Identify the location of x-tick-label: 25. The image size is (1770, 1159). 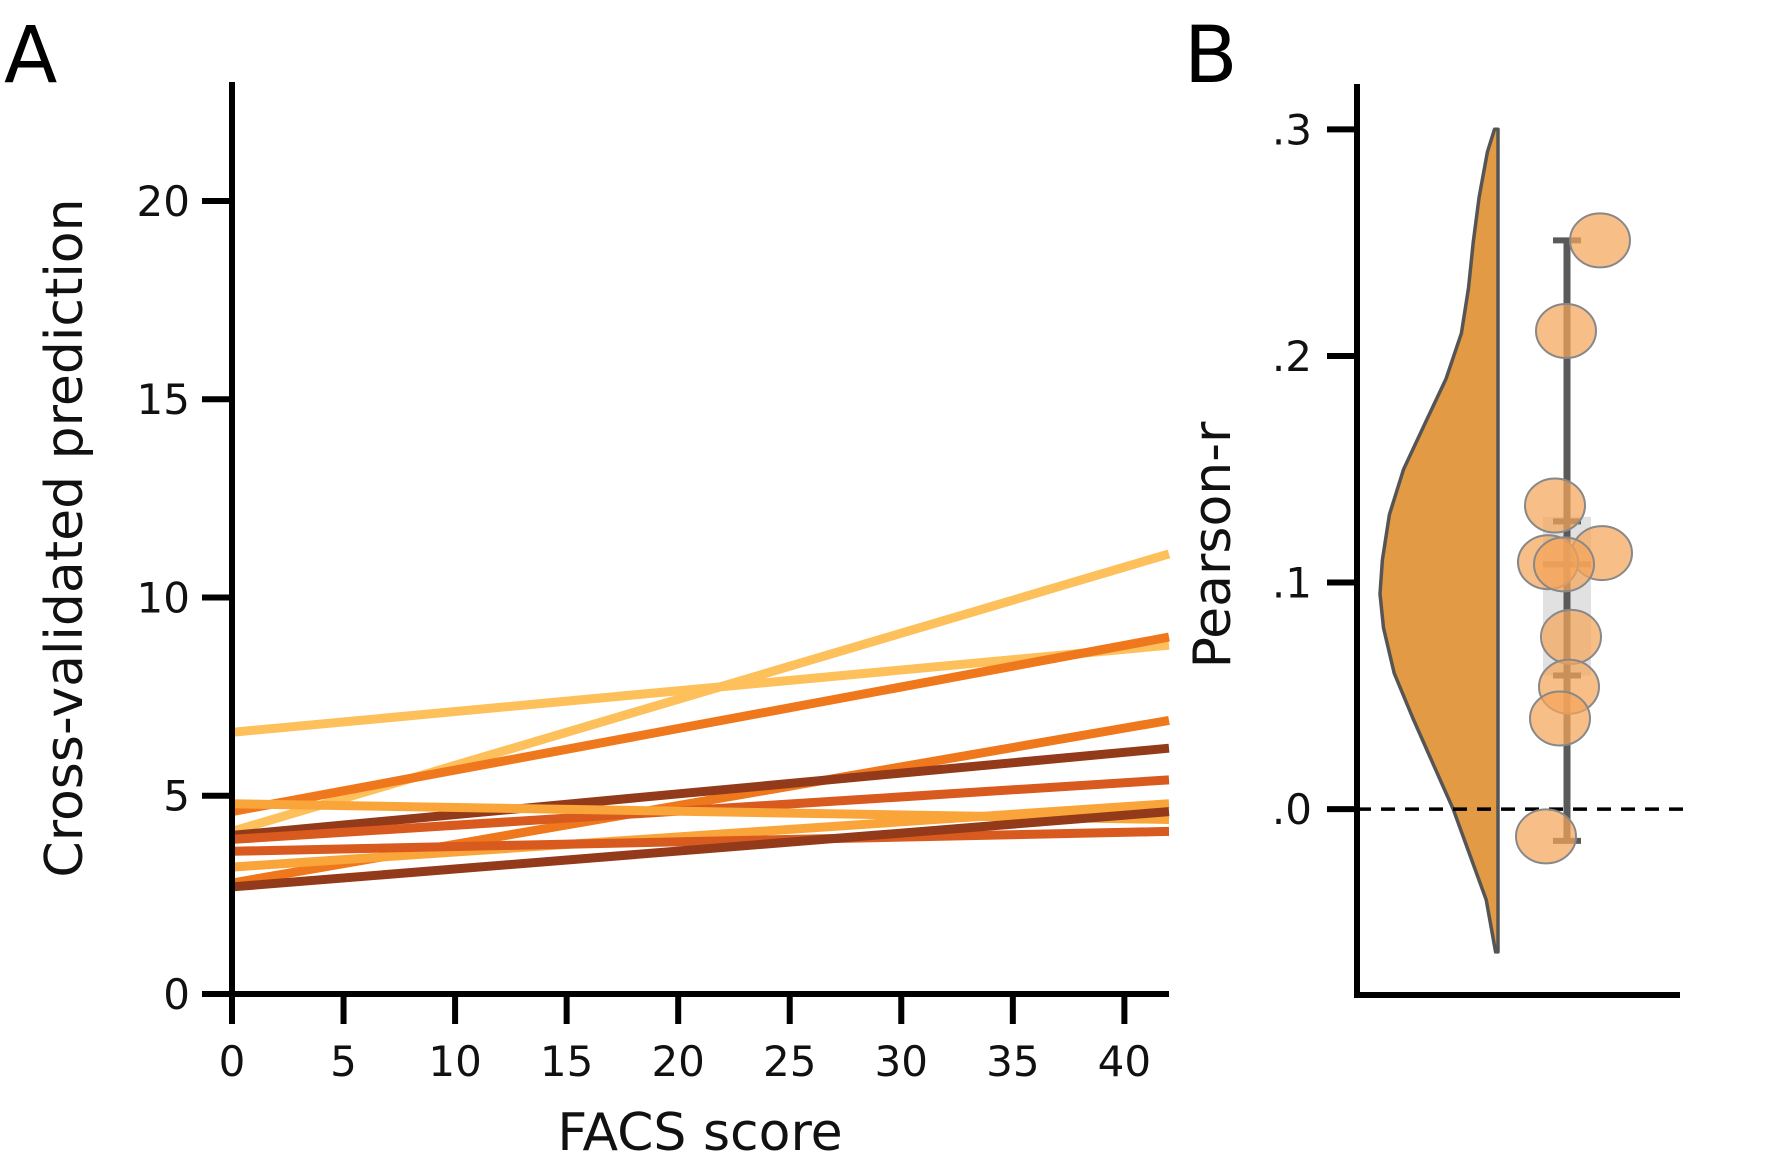
(789, 1061).